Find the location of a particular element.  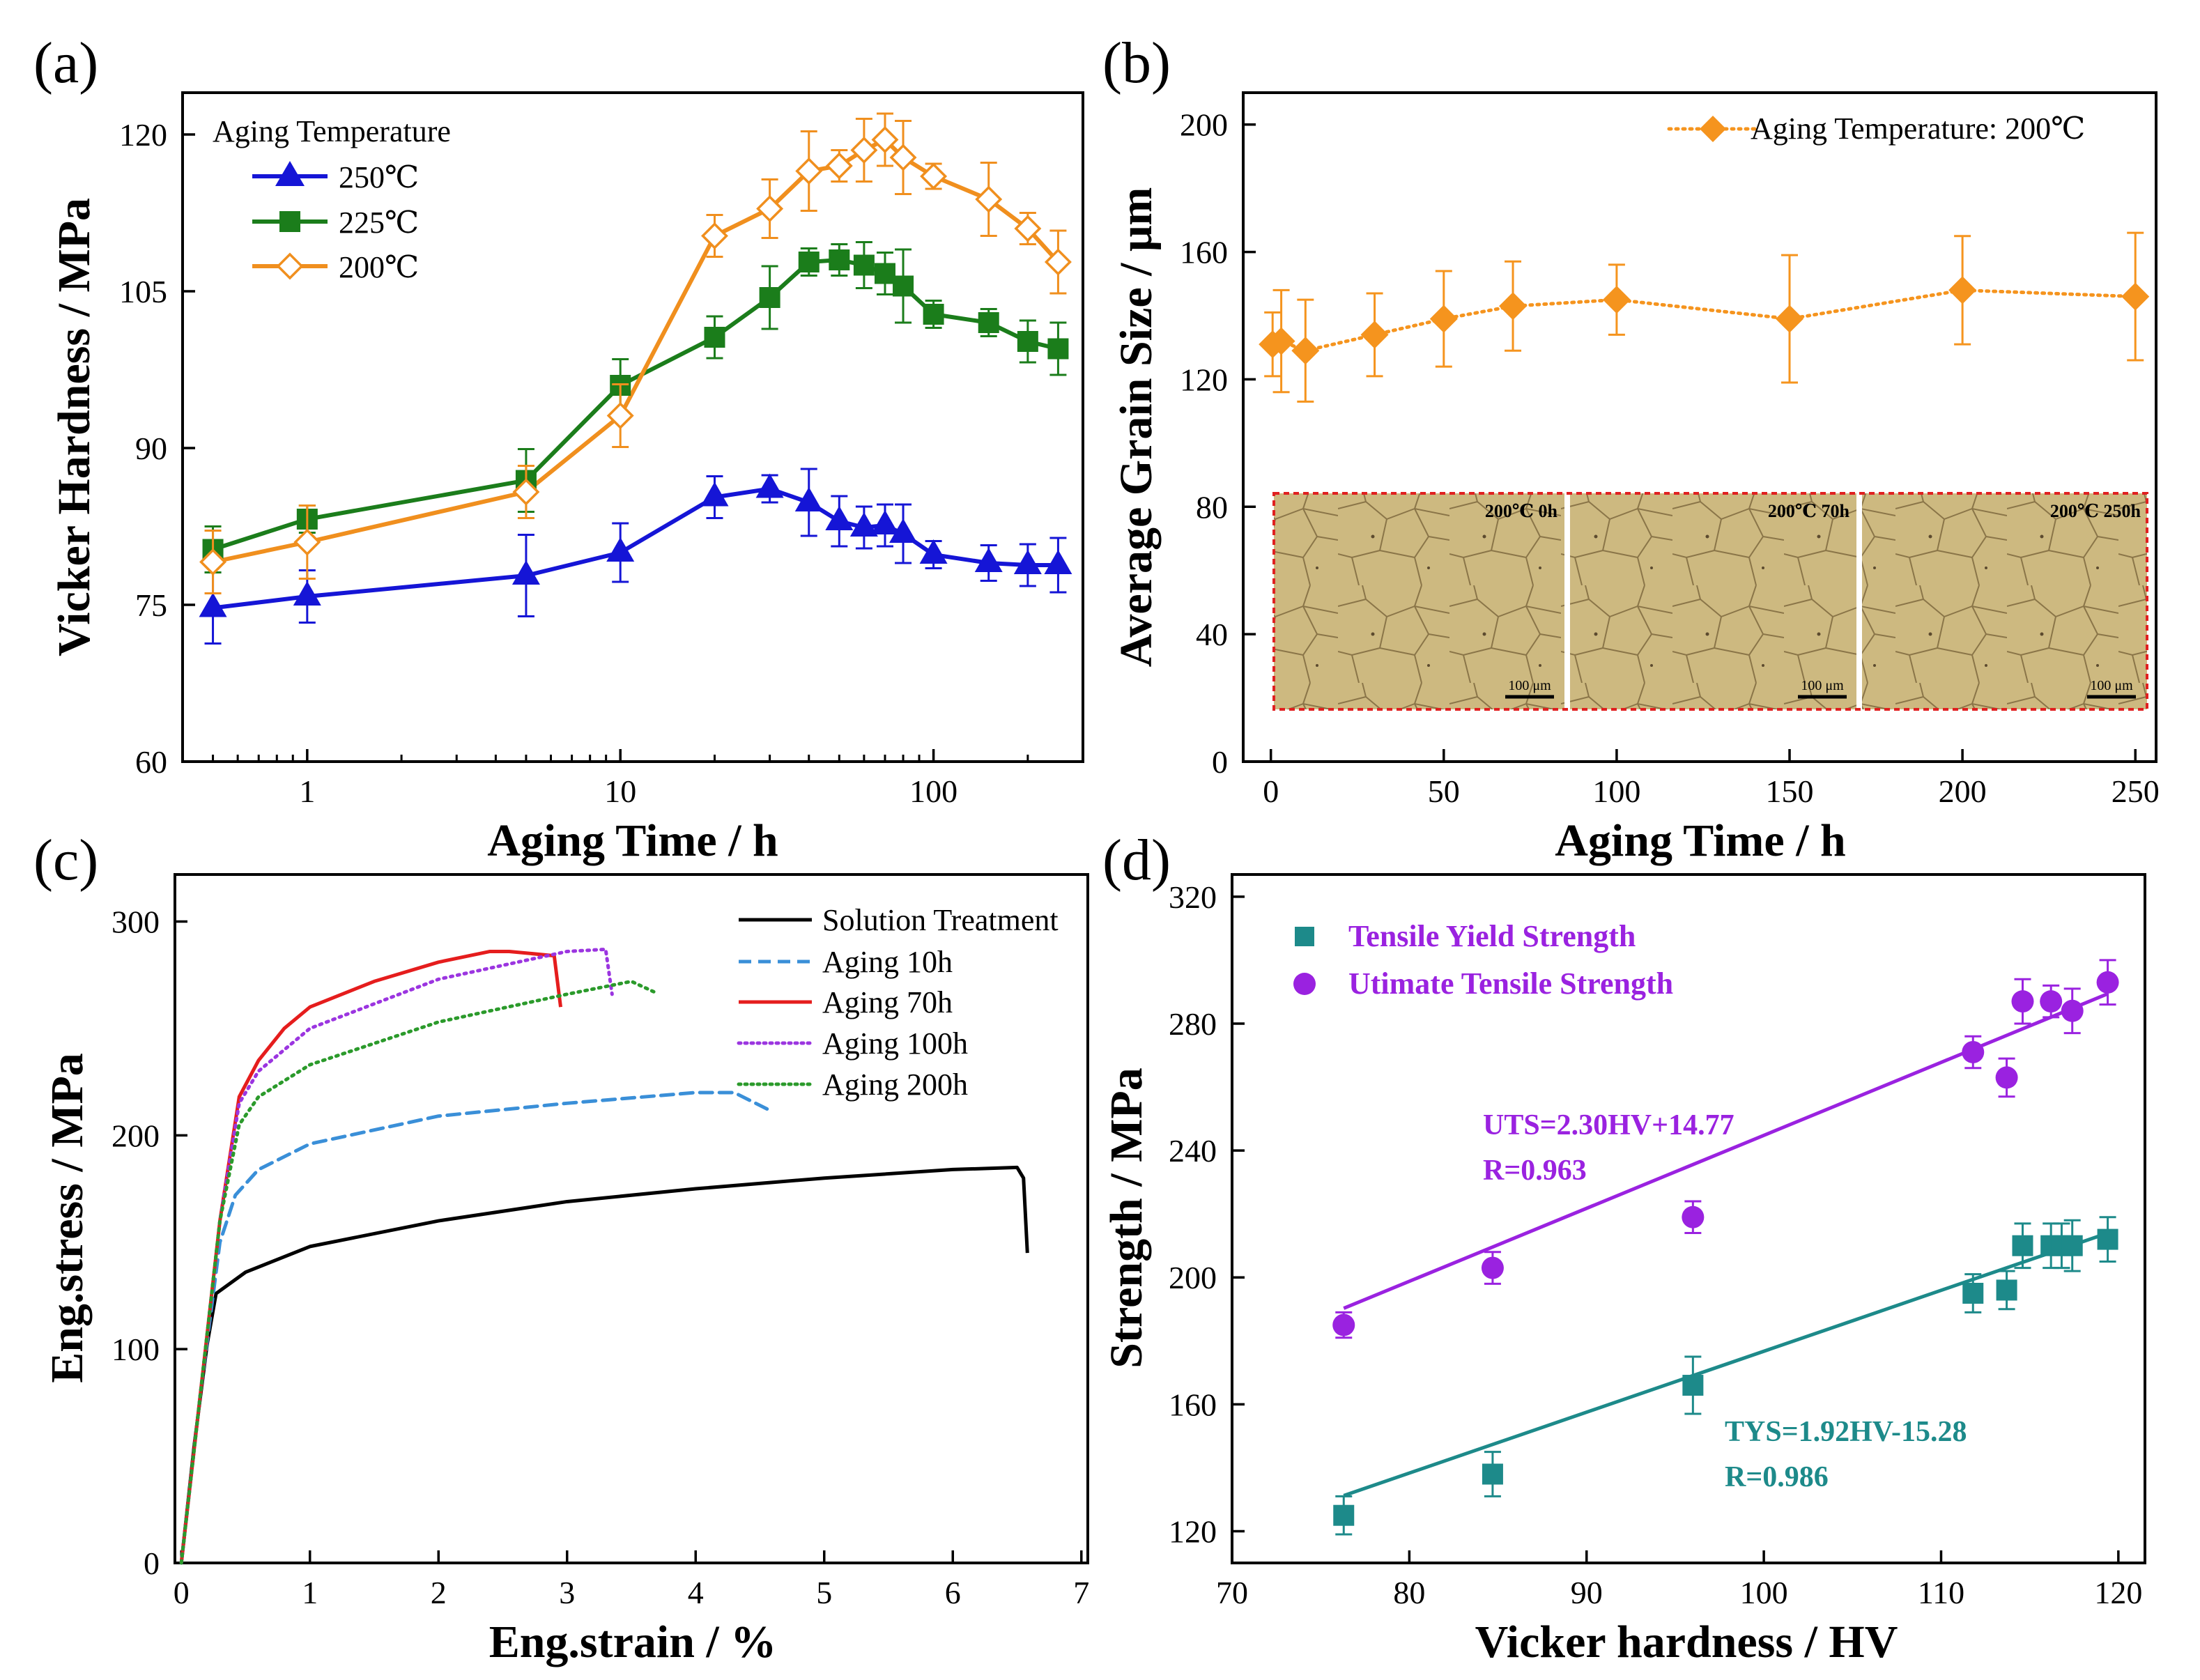

panel-b-y-tick-label: 200 is located at coordinates (1204, 125).